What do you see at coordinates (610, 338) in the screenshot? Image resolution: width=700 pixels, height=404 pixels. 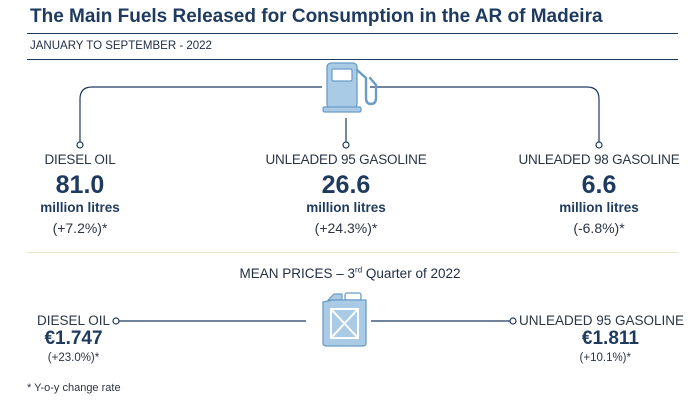 I see `price-value: €1.811` at bounding box center [610, 338].